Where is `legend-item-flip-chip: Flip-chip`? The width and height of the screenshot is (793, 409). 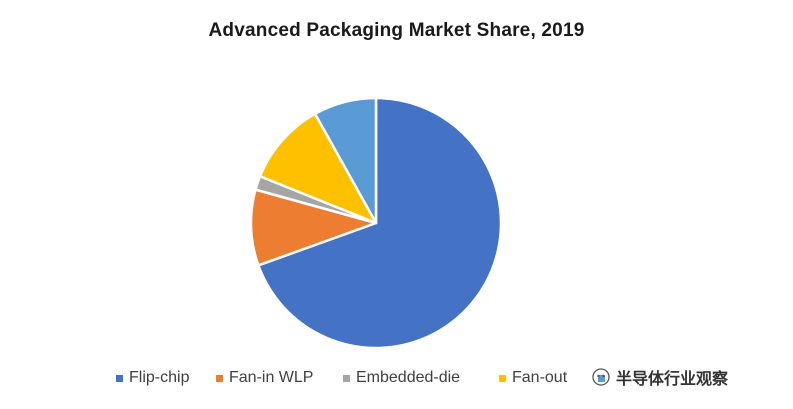 legend-item-flip-chip: Flip-chip is located at coordinates (152, 378).